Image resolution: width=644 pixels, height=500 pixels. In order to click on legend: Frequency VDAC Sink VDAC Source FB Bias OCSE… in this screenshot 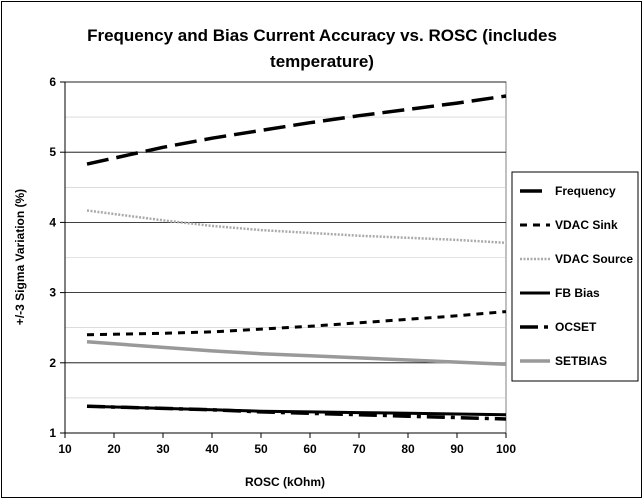, I will do `click(576, 276)`.